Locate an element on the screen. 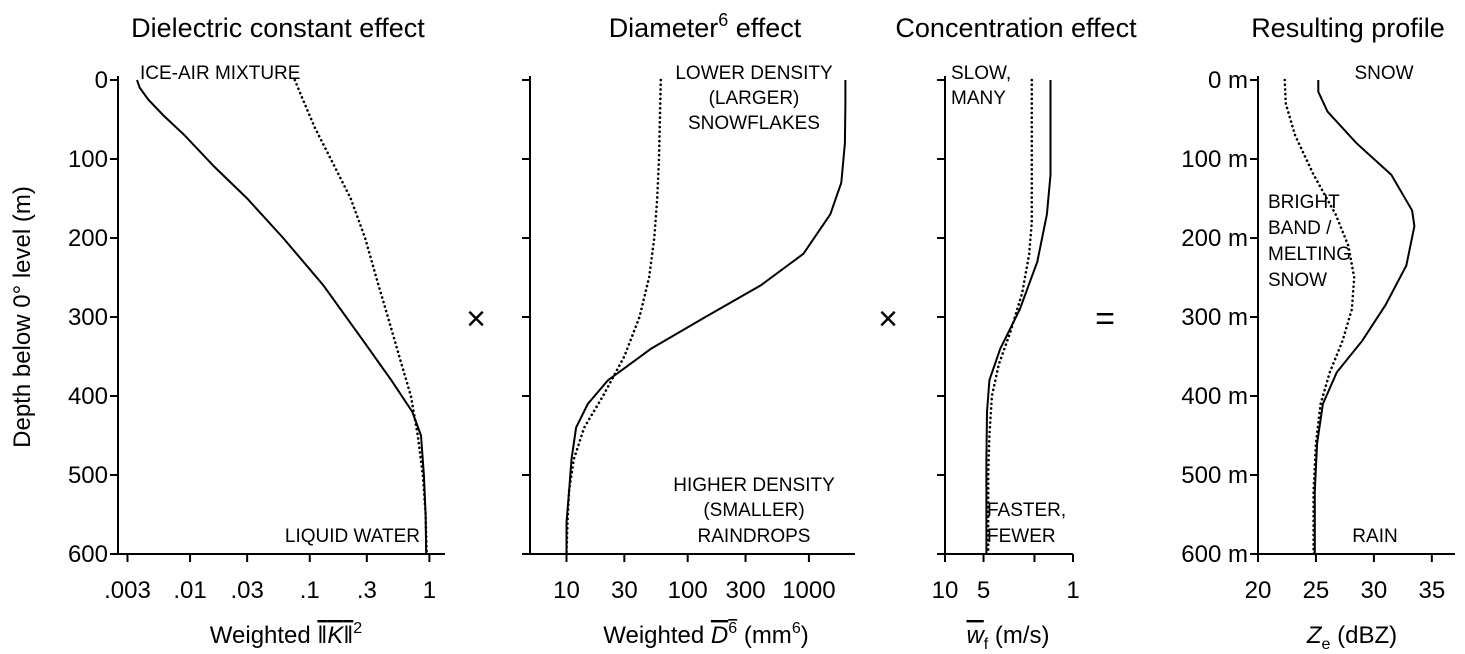 The width and height of the screenshot is (1465, 654). annotation-lower-density: LOWER DENSITY is located at coordinates (754, 73).